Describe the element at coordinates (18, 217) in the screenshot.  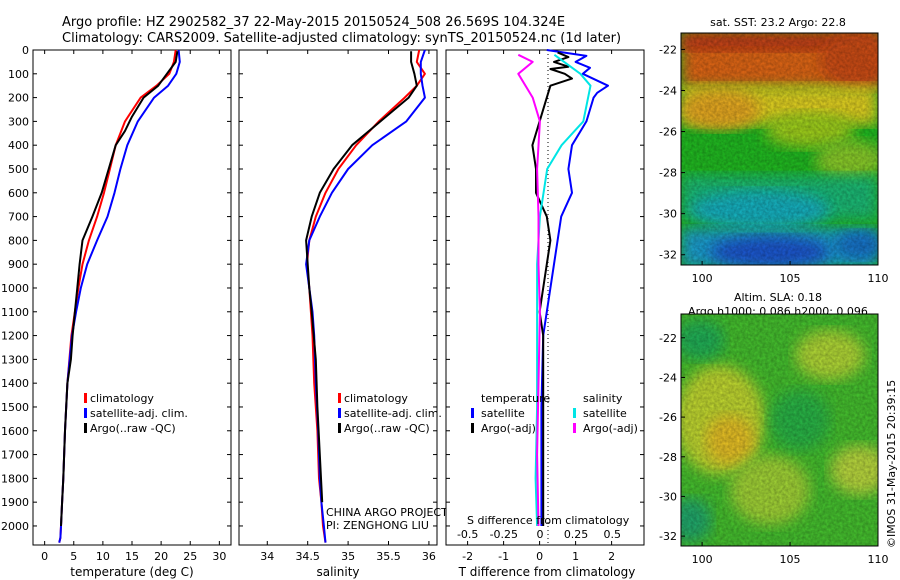
I see `y-tick-label: 700` at that location.